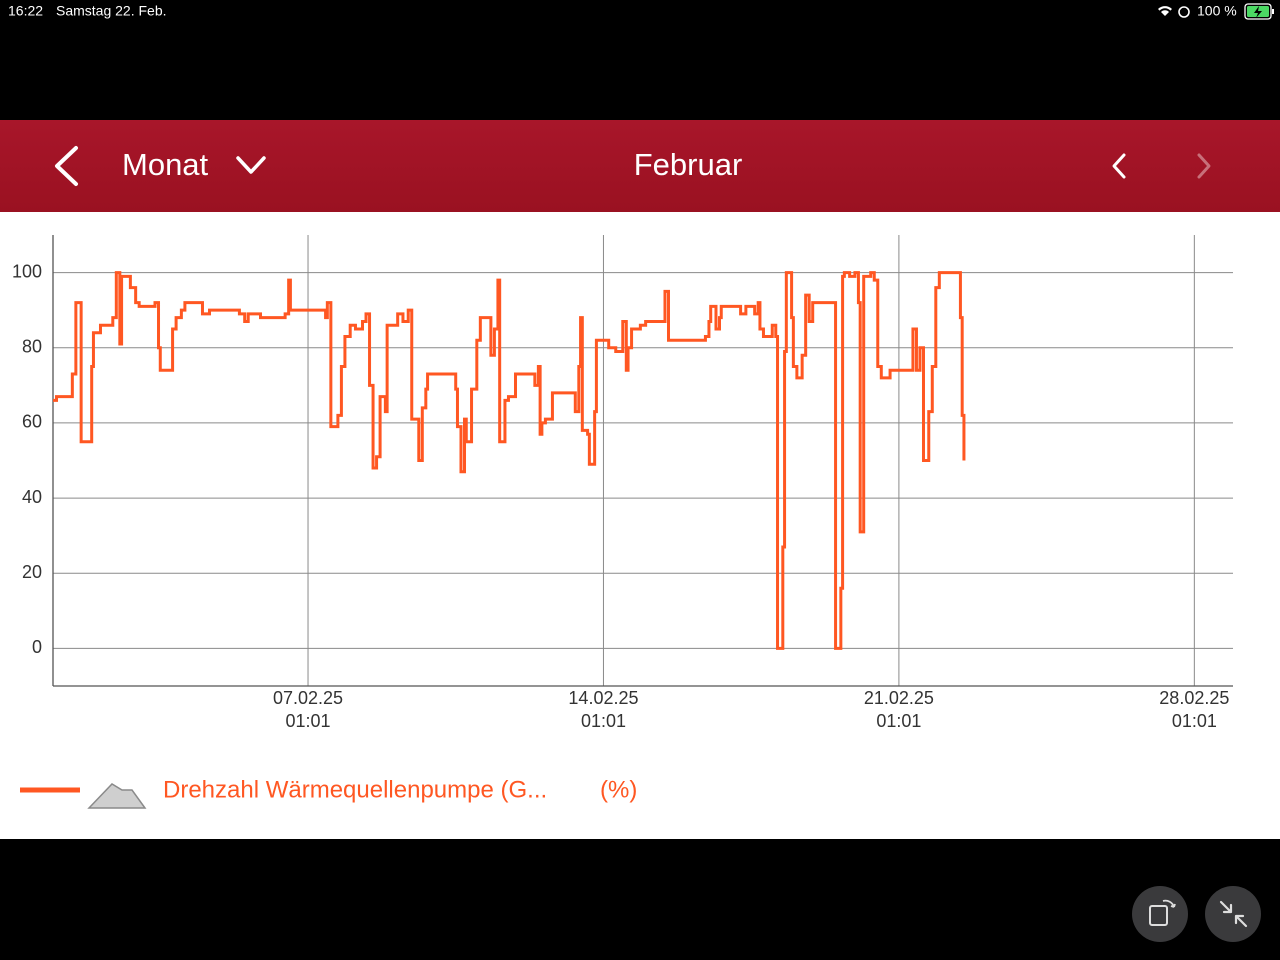  I want to click on wifi-icon, so click(1165, 11).